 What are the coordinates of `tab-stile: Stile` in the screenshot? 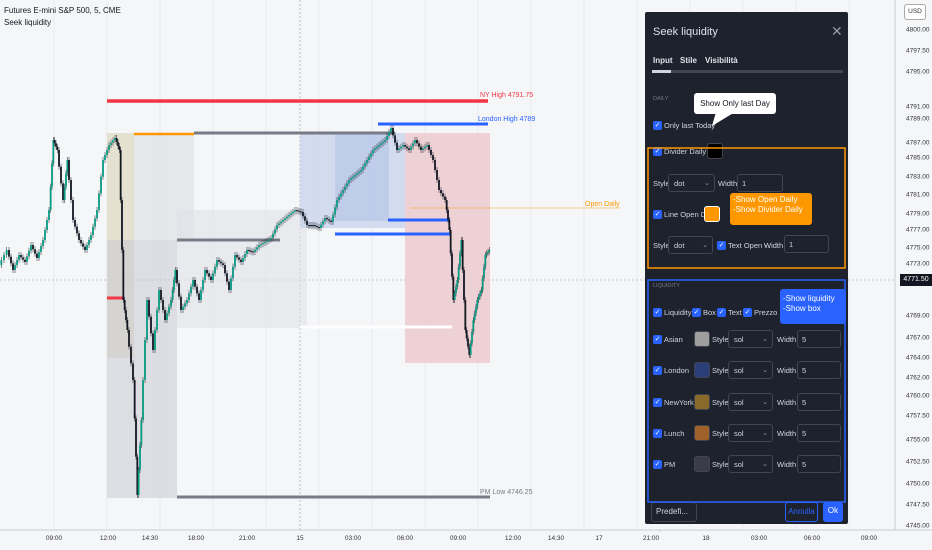 It's located at (688, 60).